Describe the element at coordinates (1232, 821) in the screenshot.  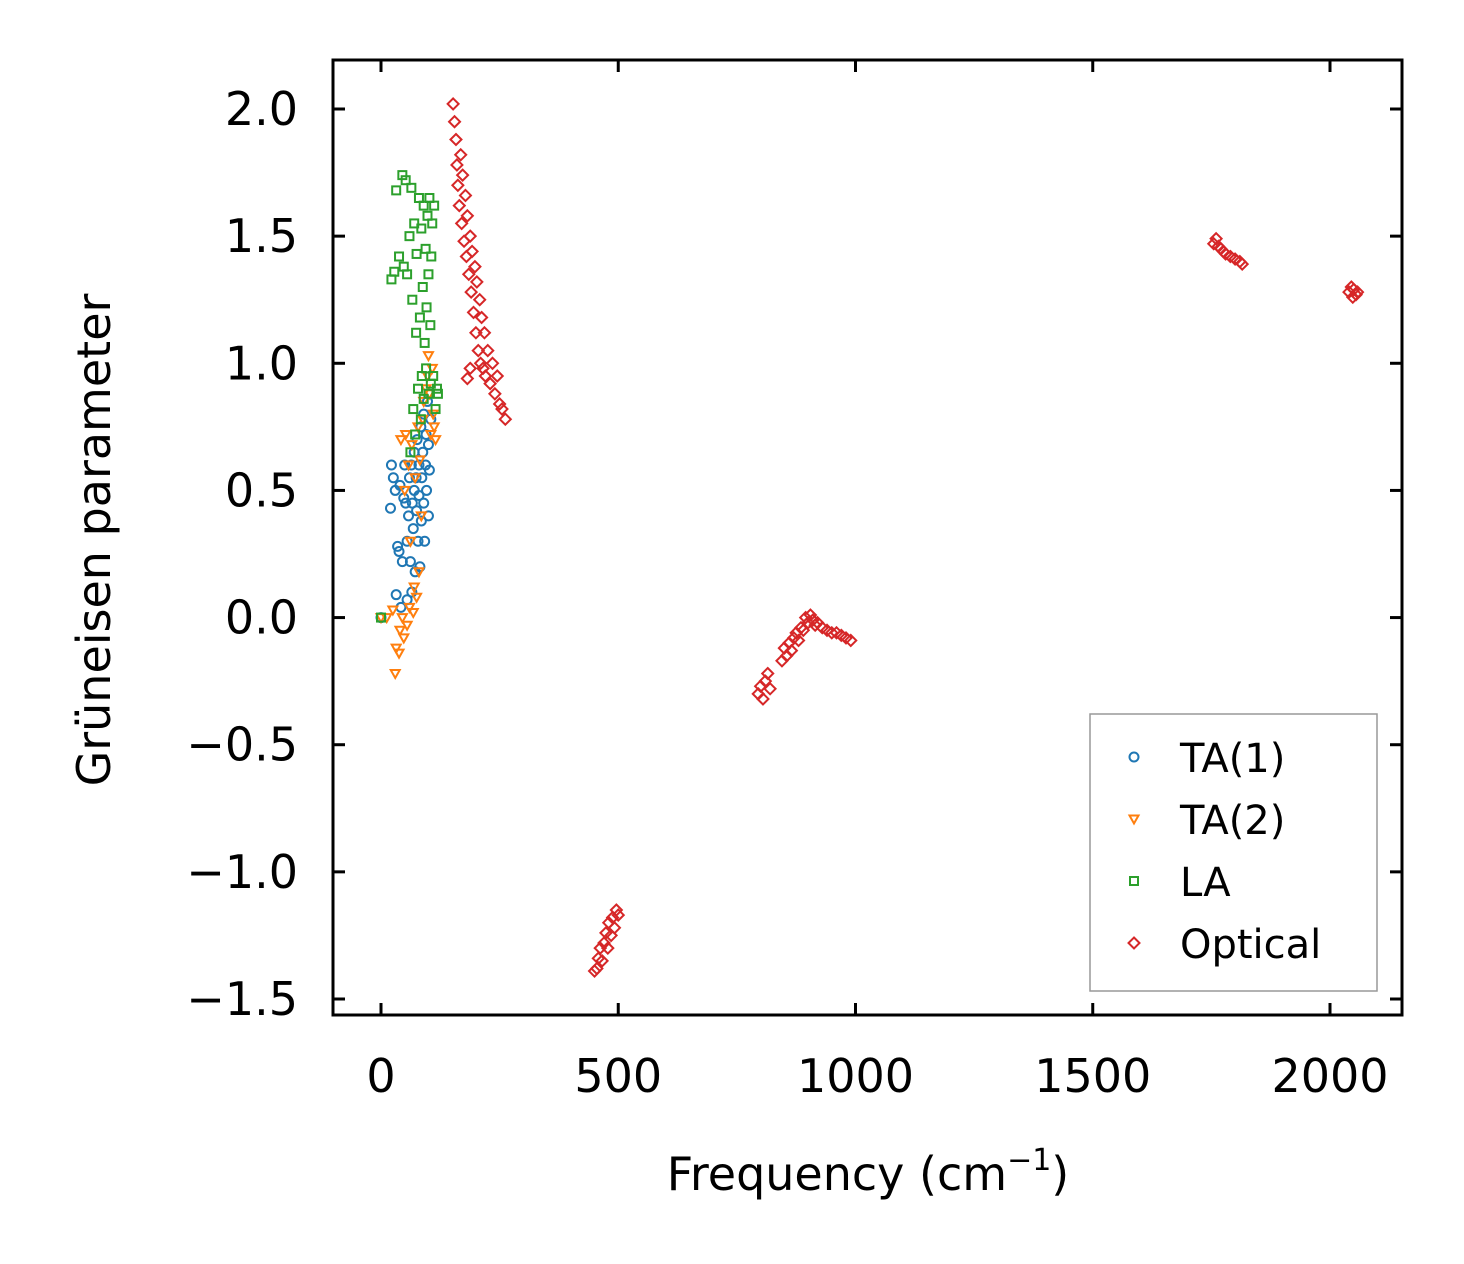
I see `legend-label: TA(2)` at that location.